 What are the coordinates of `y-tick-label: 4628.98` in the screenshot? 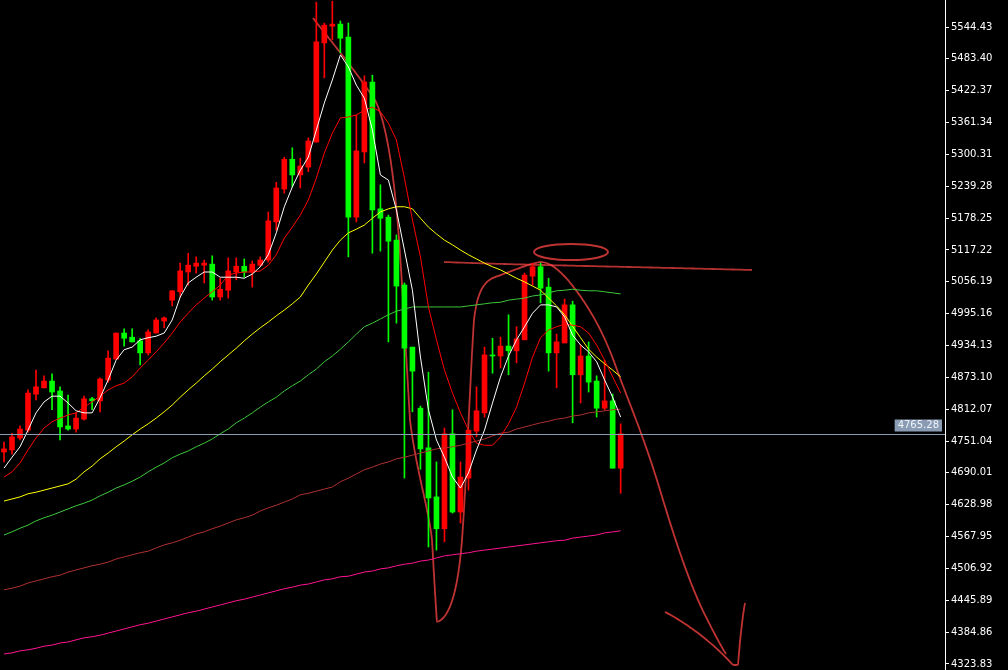 It's located at (972, 504).